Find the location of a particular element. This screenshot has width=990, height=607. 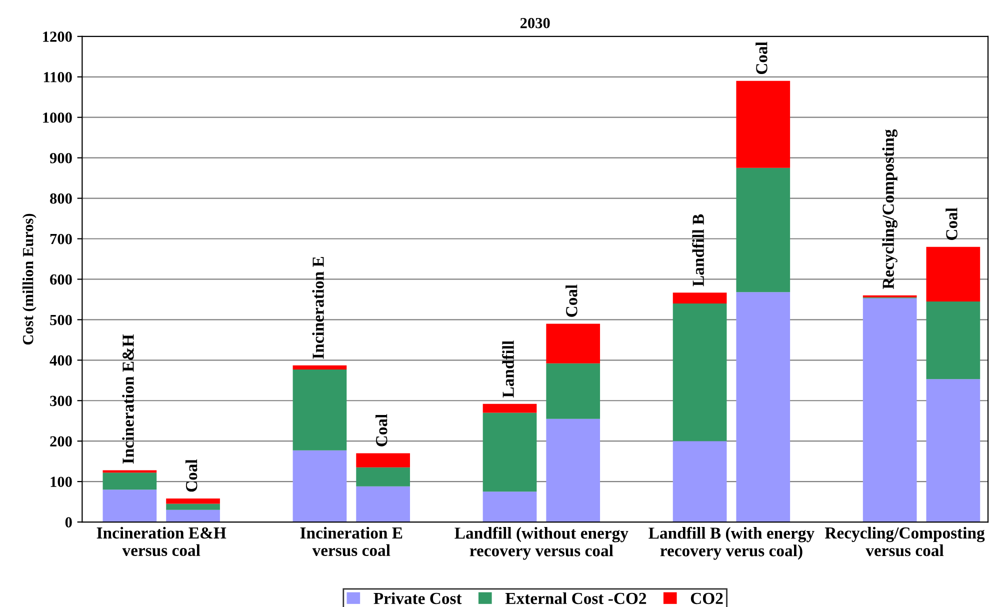

y-tick-label: 1100 is located at coordinates (58, 77).